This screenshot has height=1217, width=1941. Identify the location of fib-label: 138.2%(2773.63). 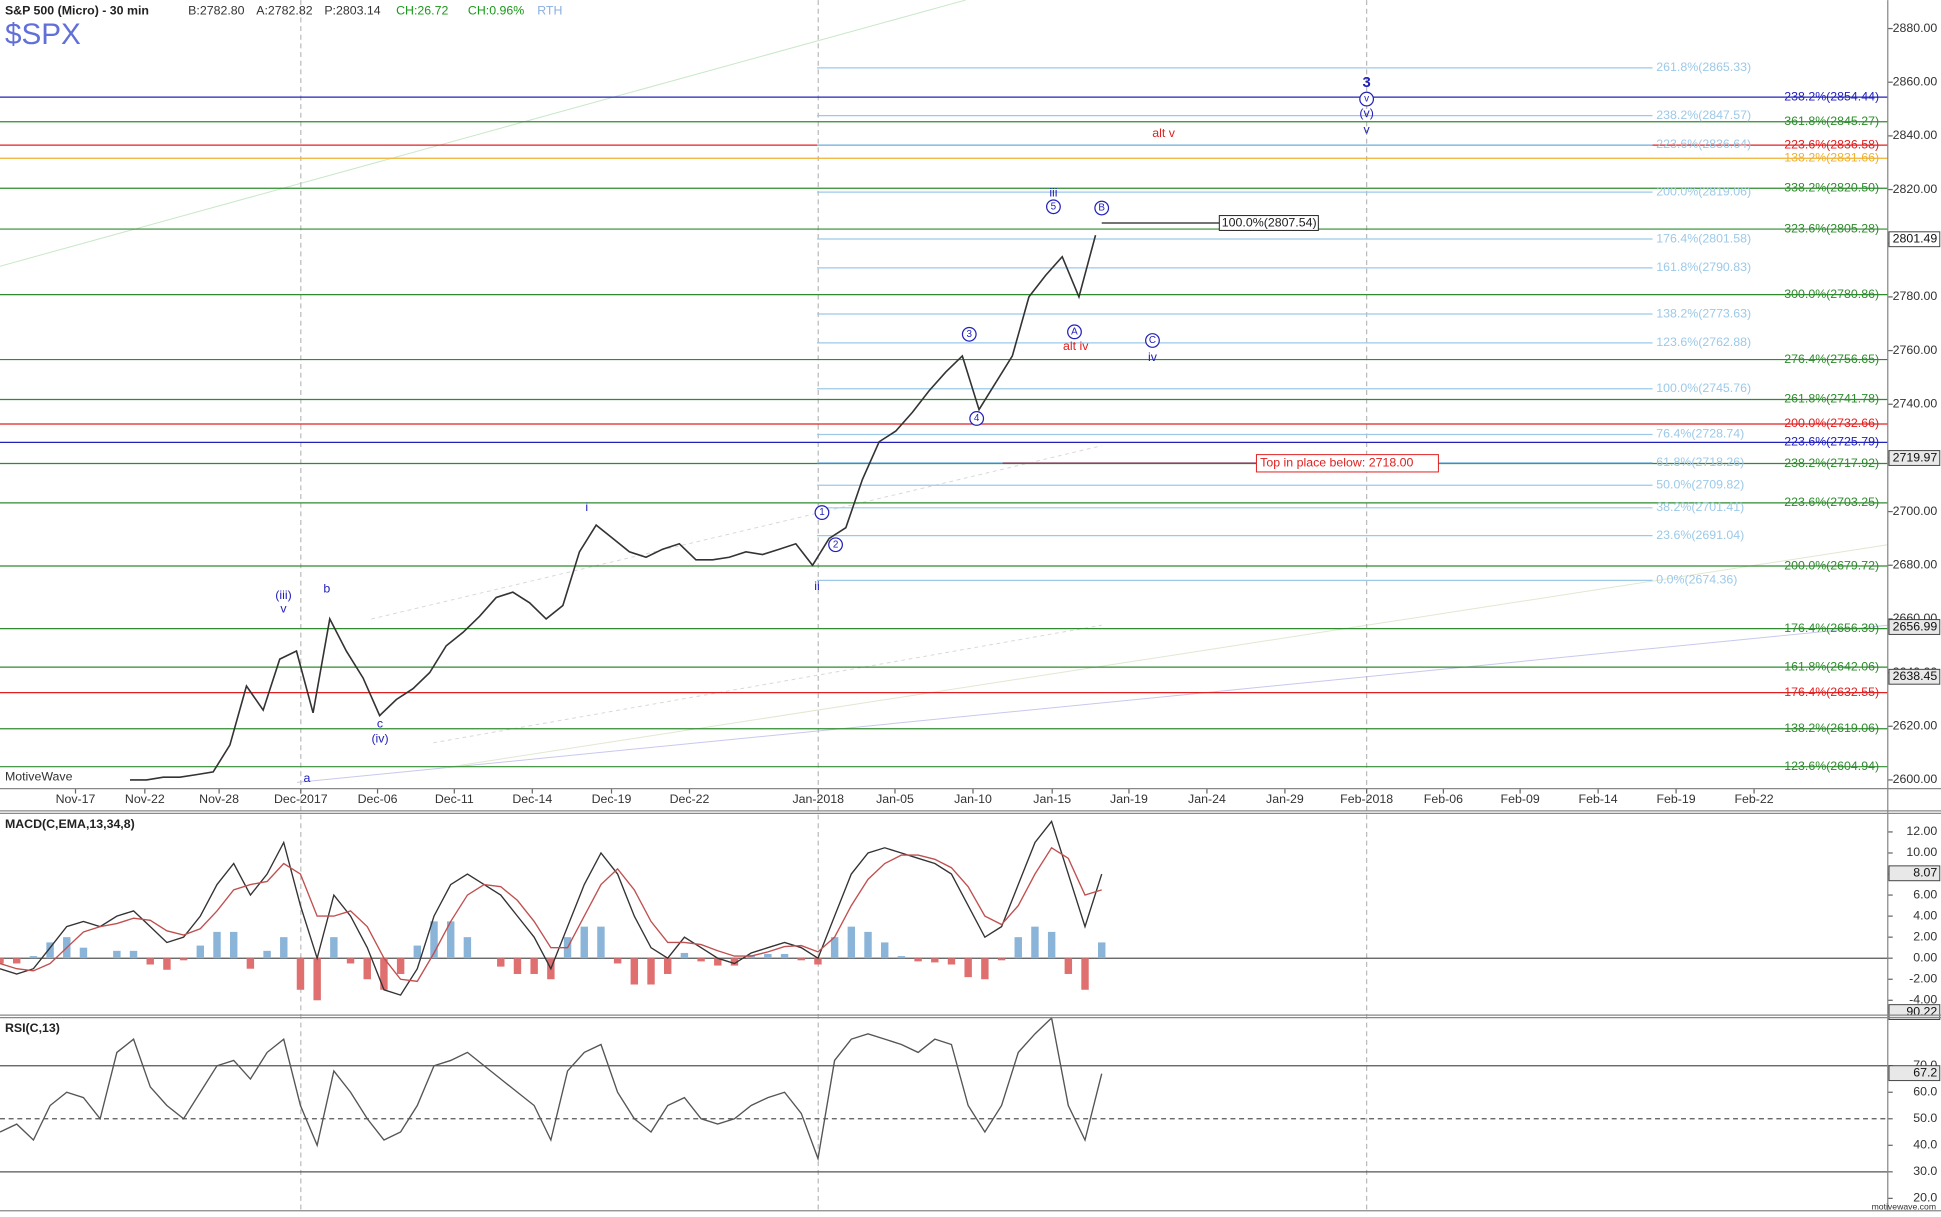
(1703, 313).